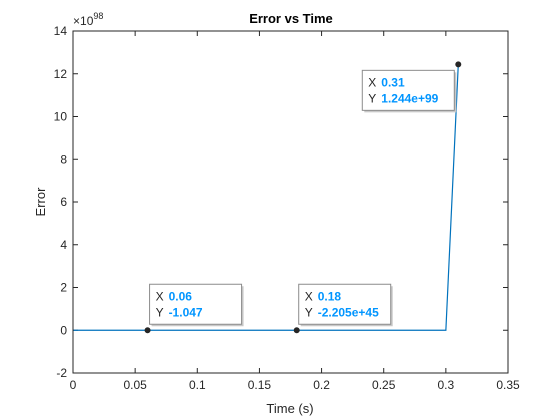 The height and width of the screenshot is (420, 560). I want to click on x-tick-label: 0.35, so click(508, 385).